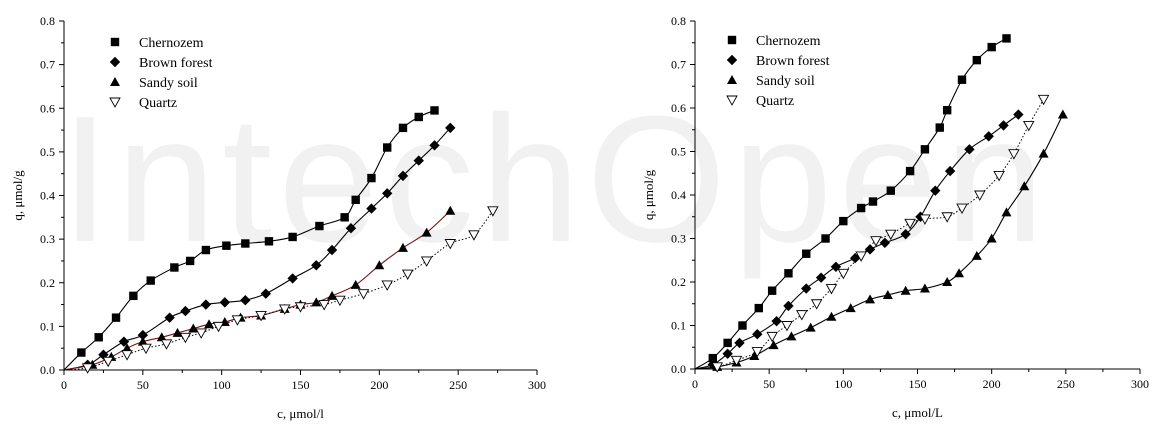  Describe the element at coordinates (843, 384) in the screenshot. I see `x-tick-label: 100` at that location.